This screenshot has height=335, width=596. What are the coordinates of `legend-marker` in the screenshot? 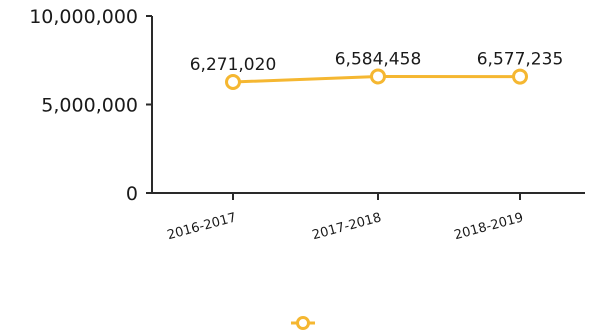 It's located at (303, 323).